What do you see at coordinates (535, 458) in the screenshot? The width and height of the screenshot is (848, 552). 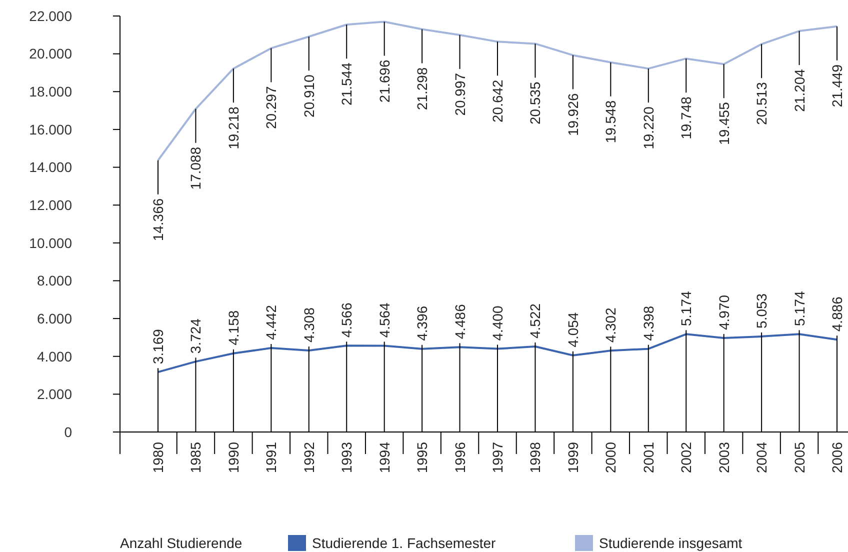 I see `x-tick-label: 1998` at bounding box center [535, 458].